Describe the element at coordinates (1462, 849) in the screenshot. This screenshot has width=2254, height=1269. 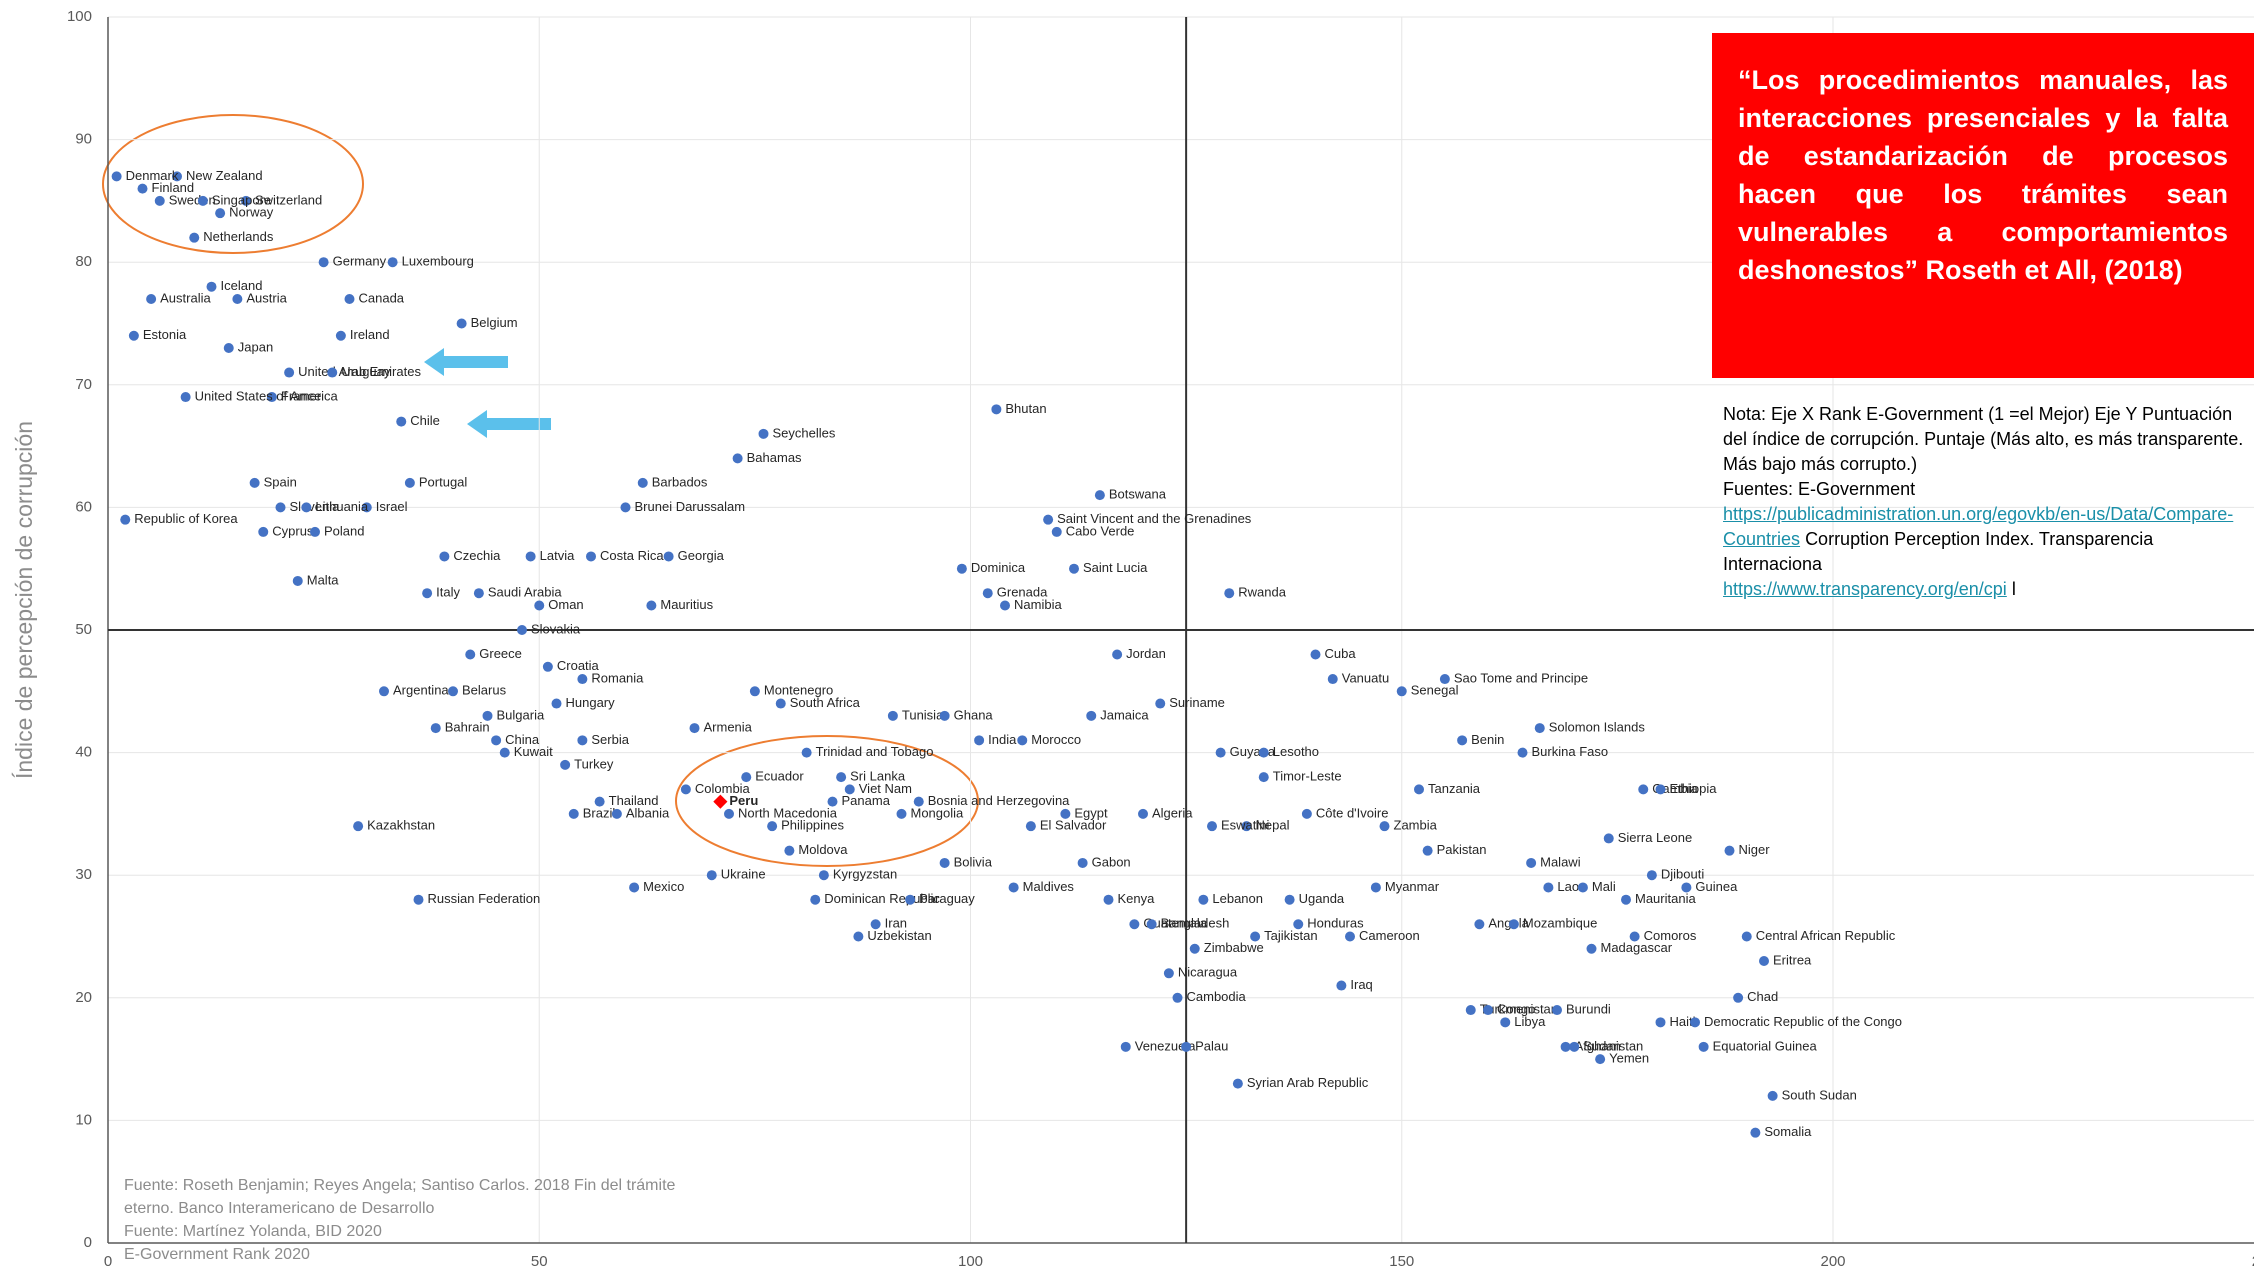
I see `point-label: Pakistan` at that location.